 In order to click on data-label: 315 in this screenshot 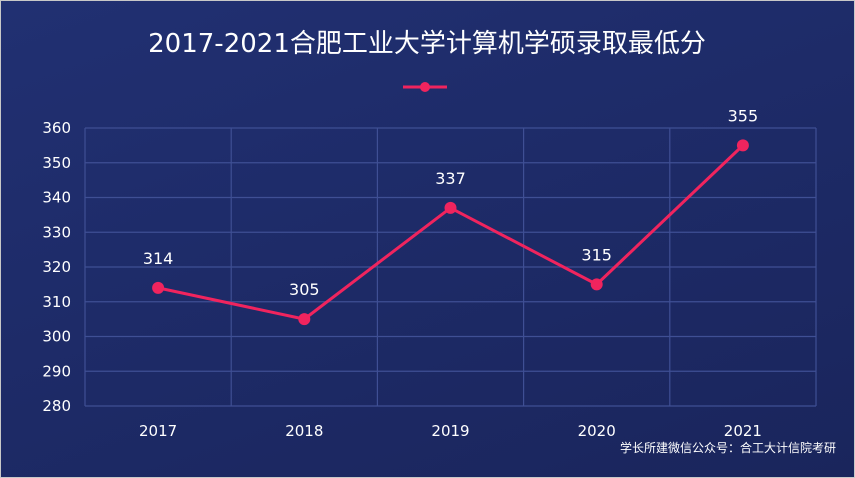, I will do `click(596, 254)`.